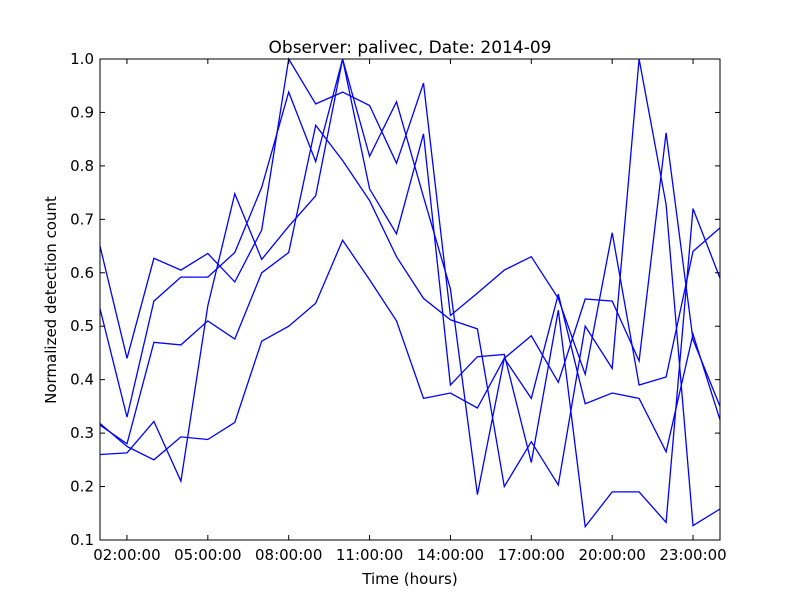  Describe the element at coordinates (82, 273) in the screenshot. I see `y-tick-label: 0.6` at that location.